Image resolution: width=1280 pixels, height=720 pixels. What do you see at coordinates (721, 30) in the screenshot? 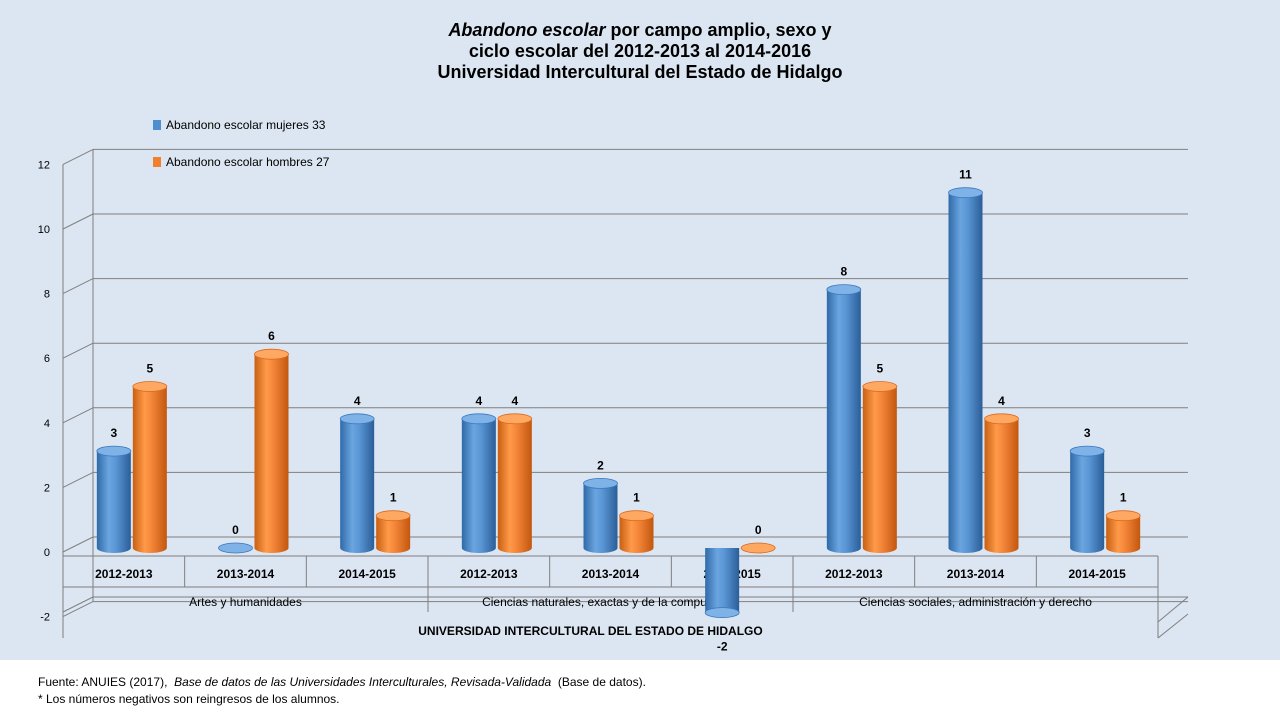
I see `chart-title-rest: por campo amplio, sexo y` at bounding box center [721, 30].